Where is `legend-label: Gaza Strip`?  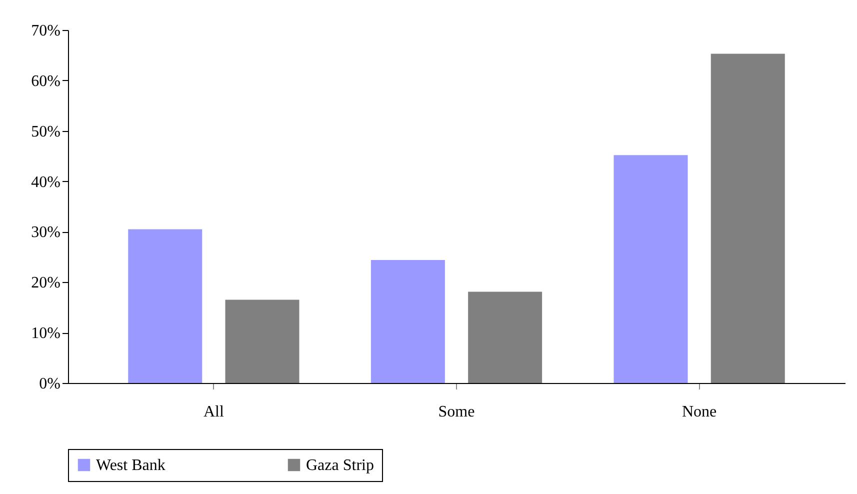
legend-label: Gaza Strip is located at coordinates (340, 465).